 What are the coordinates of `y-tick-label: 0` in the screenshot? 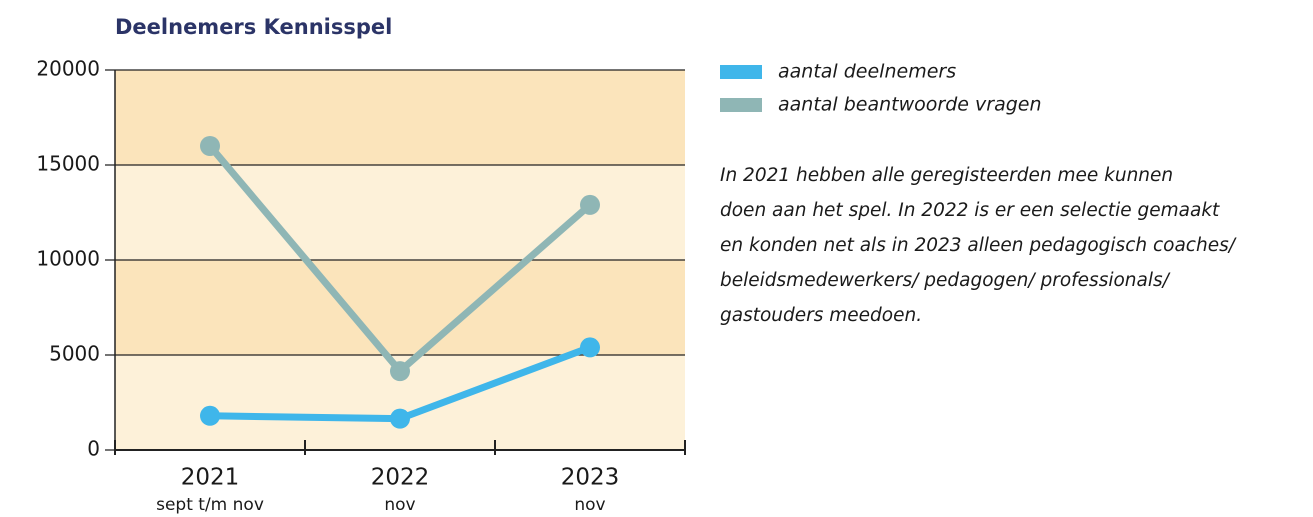 It's located at (93, 449).